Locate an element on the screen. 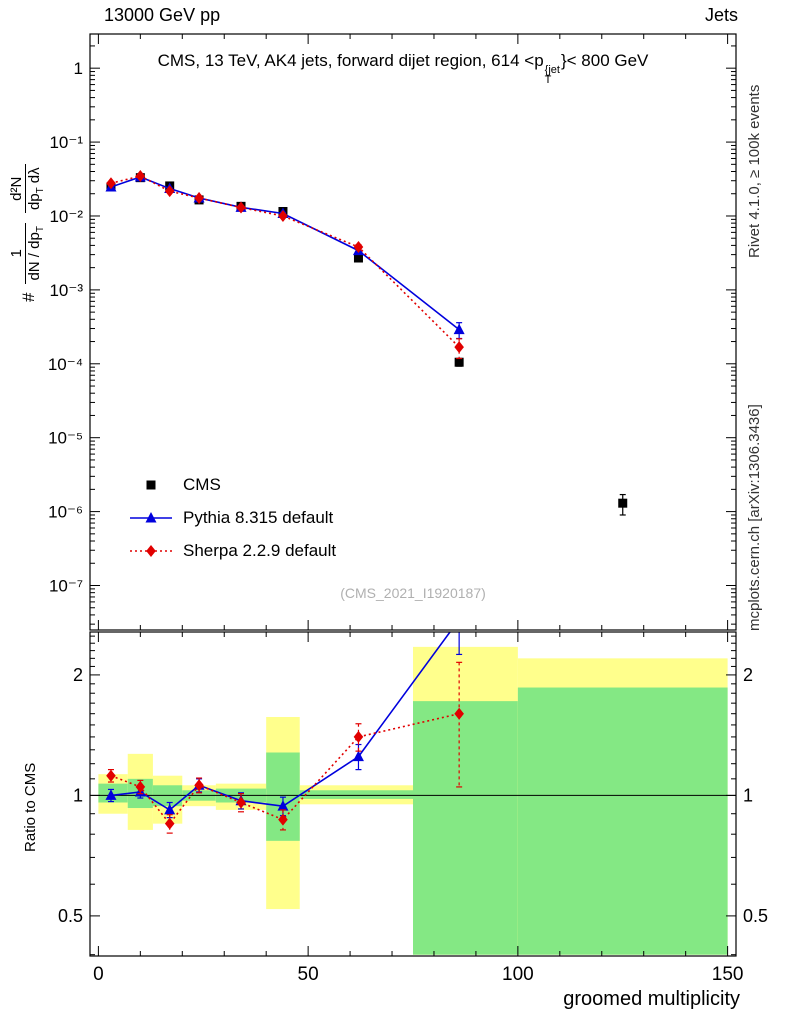 The height and width of the screenshot is (1024, 786). svg-text: 10⁻³ is located at coordinates (66, 290).